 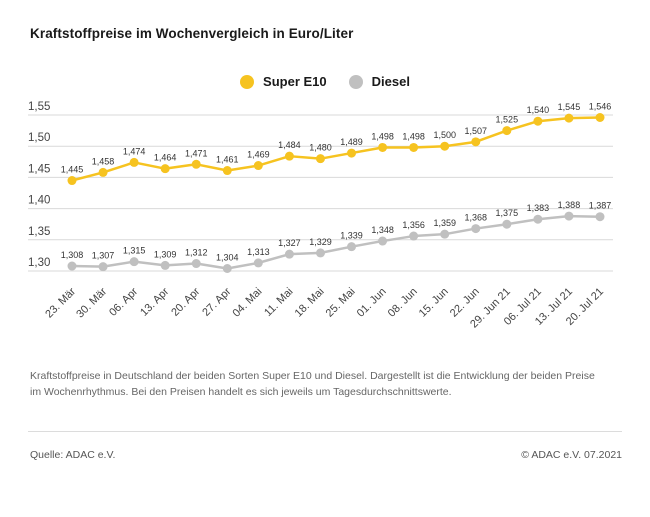 I want to click on value-label: 1,313, so click(x=258, y=252).